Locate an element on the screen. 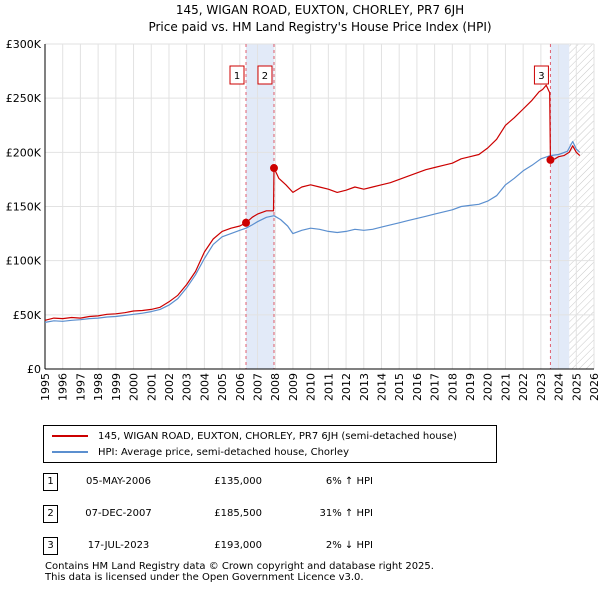 This screenshot has width=600, height=590. x-tick-label: 2022 is located at coordinates (523, 387).